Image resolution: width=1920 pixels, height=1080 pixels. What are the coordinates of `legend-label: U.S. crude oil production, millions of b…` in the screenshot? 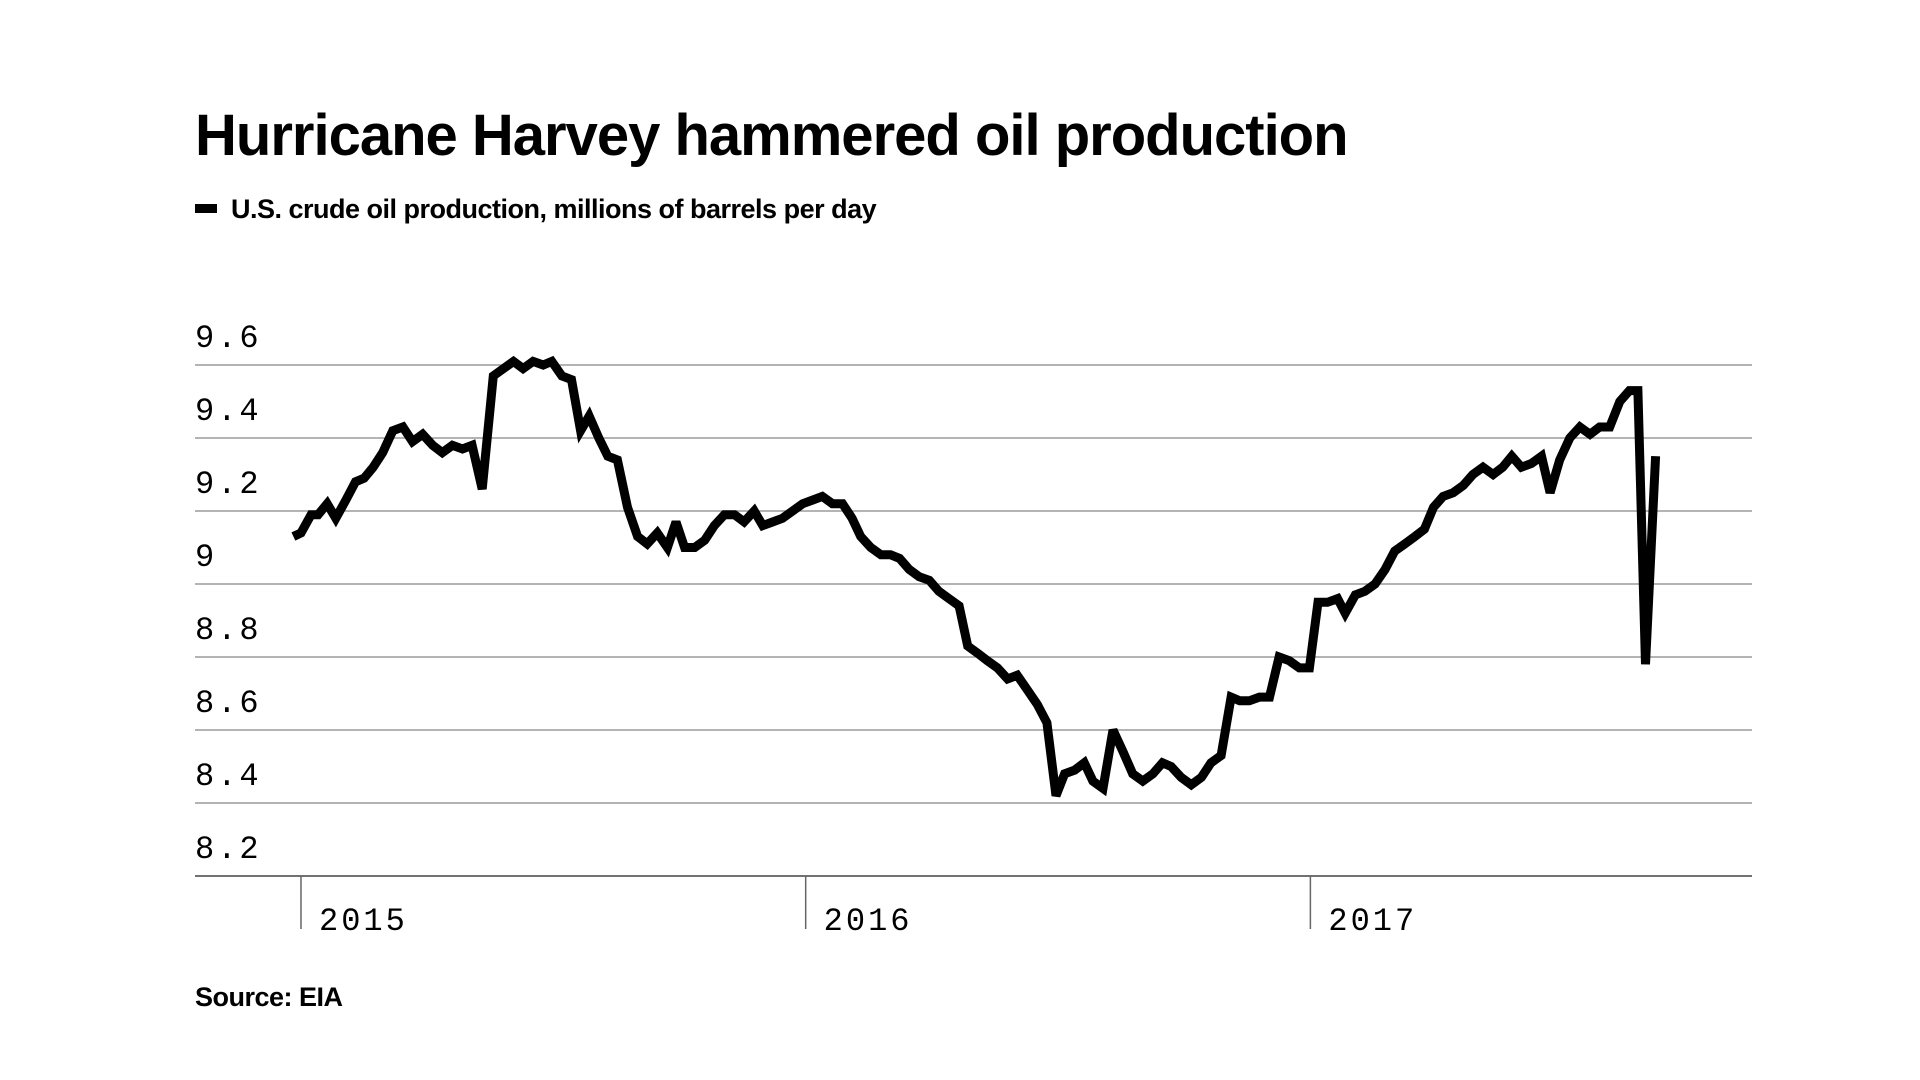 It's located at (554, 209).